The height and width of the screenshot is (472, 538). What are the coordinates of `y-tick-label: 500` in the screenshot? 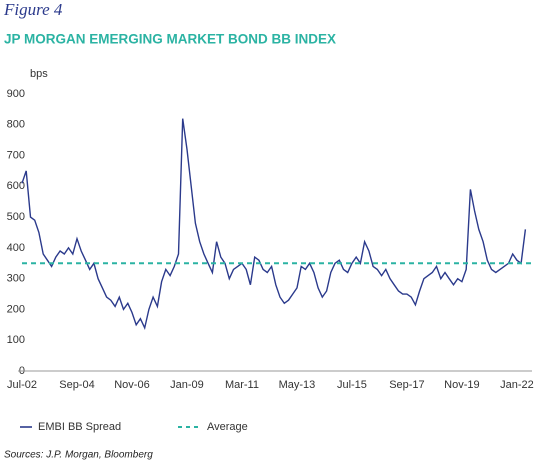 It's located at (16, 217).